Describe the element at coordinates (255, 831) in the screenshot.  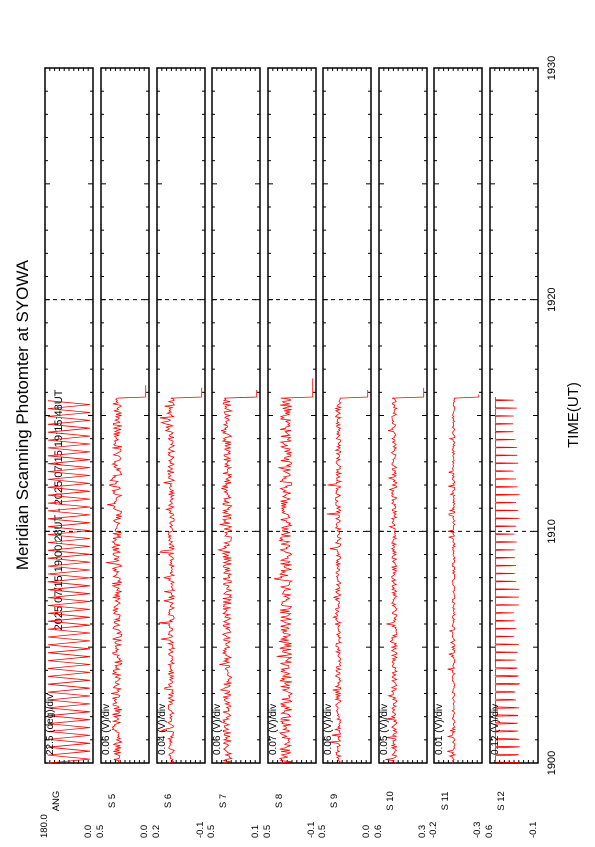
I see `panel-ymin-label: 0.1` at that location.